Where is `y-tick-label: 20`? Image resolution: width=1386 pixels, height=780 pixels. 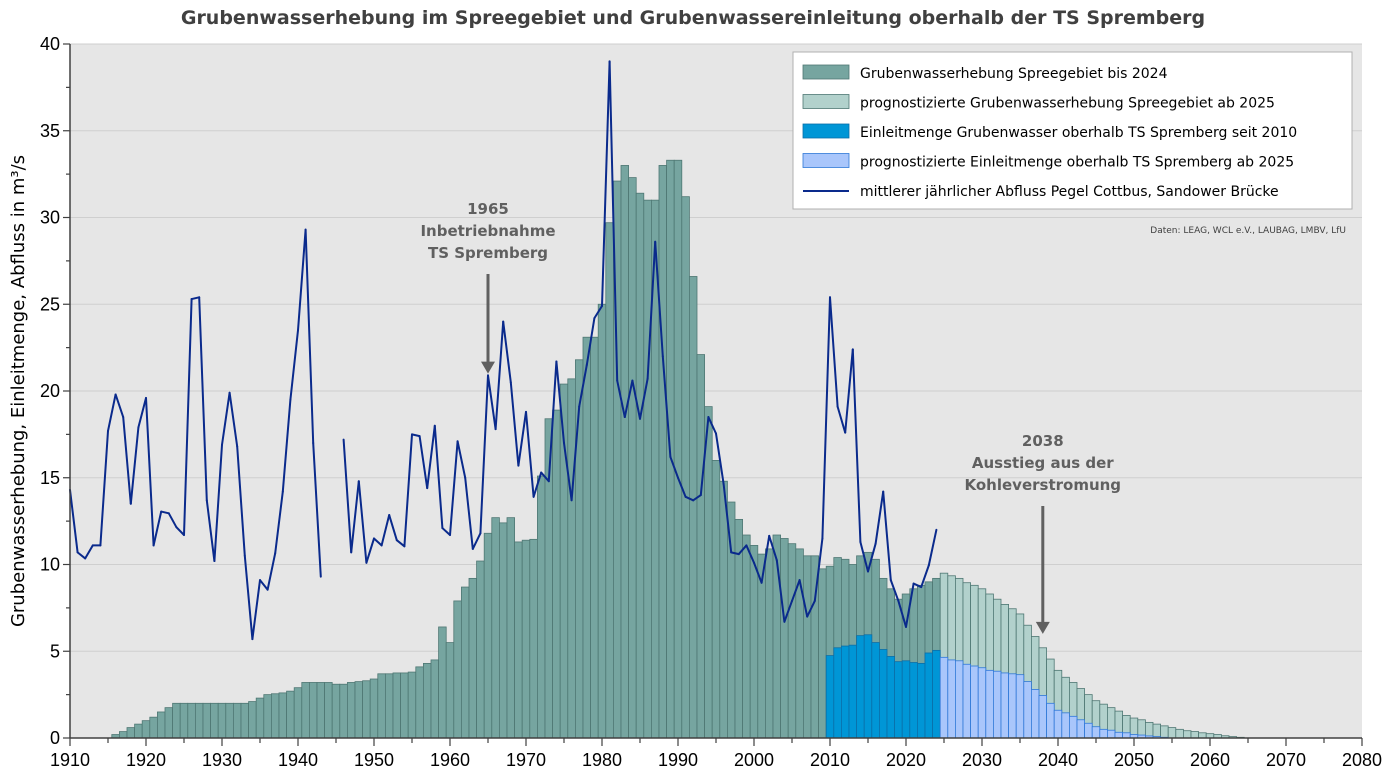
y-tick-label: 20 is located at coordinates (50, 391).